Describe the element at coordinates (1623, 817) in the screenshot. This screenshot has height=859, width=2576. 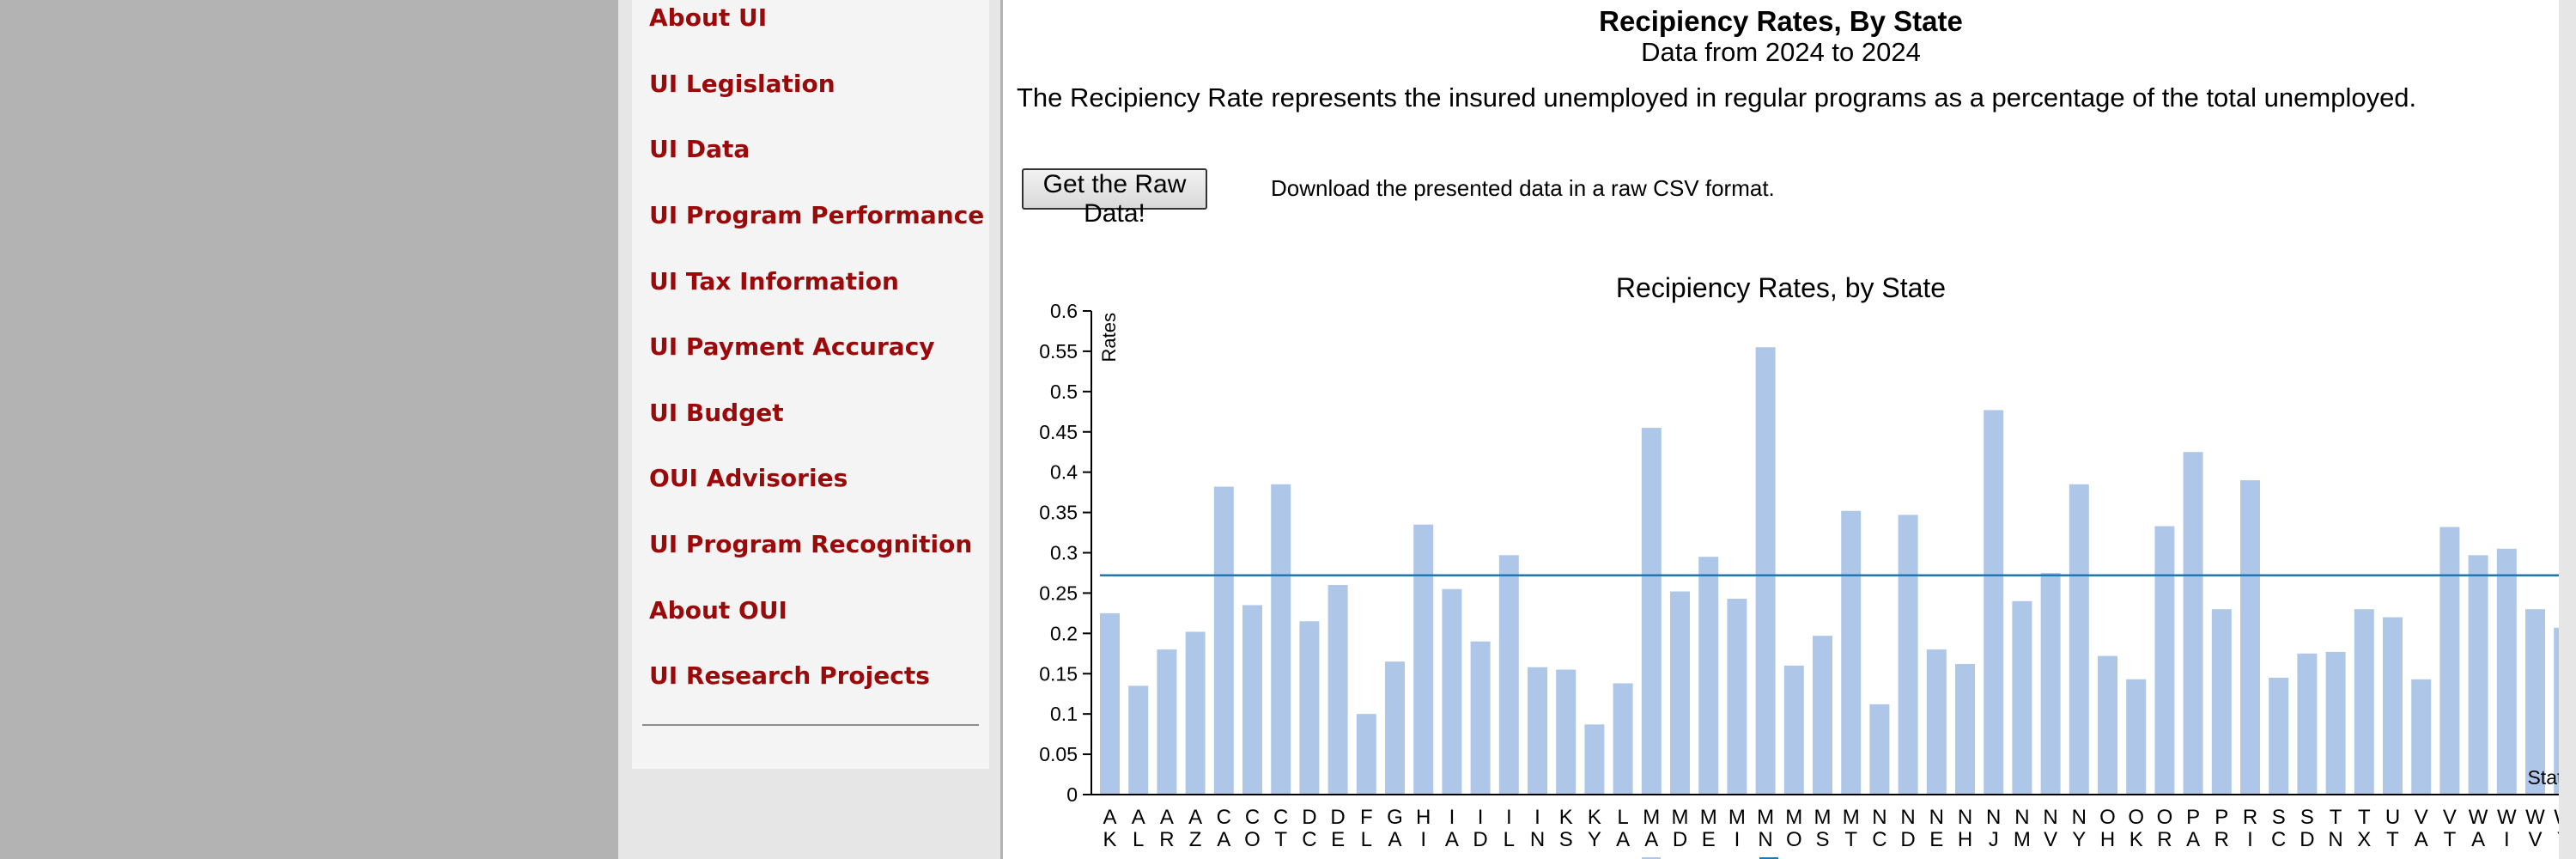
I see `x-tick-label-la-1: L` at that location.